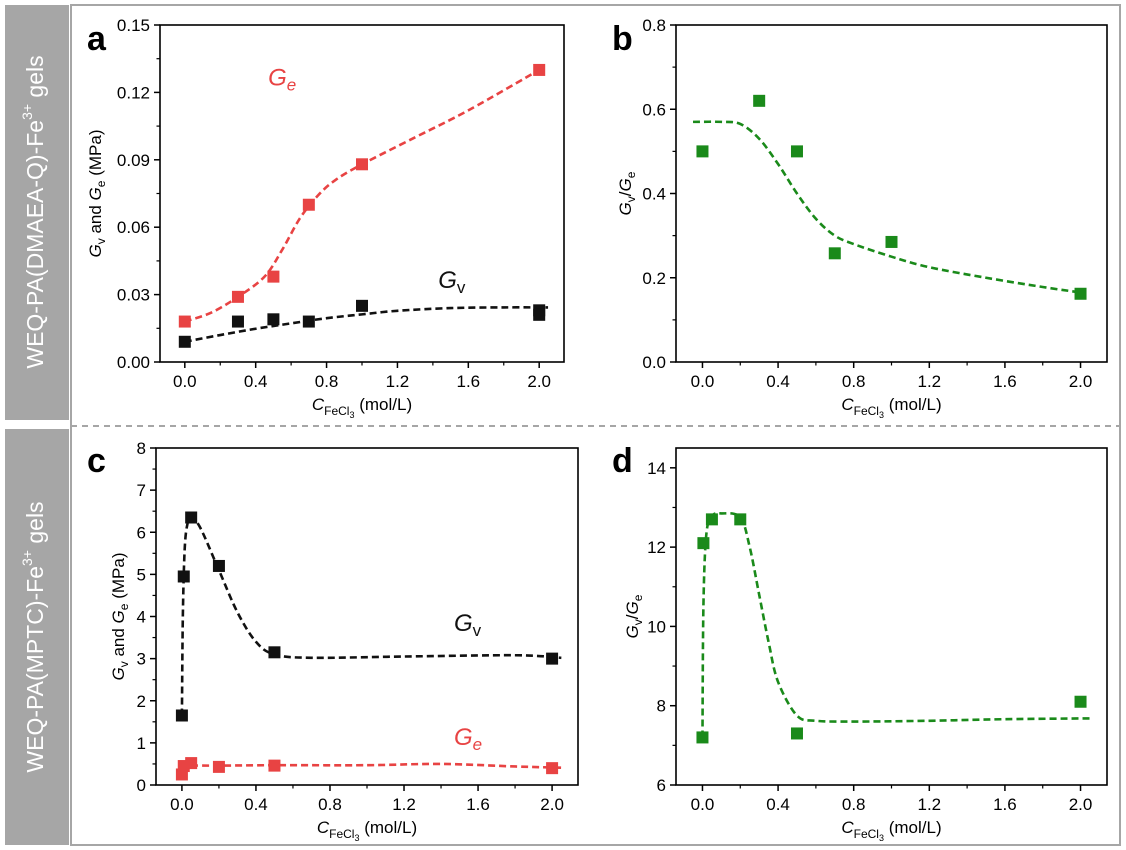 Image resolution: width=1126 pixels, height=850 pixels. What do you see at coordinates (133, 160) in the screenshot?
I see `y-tick-label: 0.09` at bounding box center [133, 160].